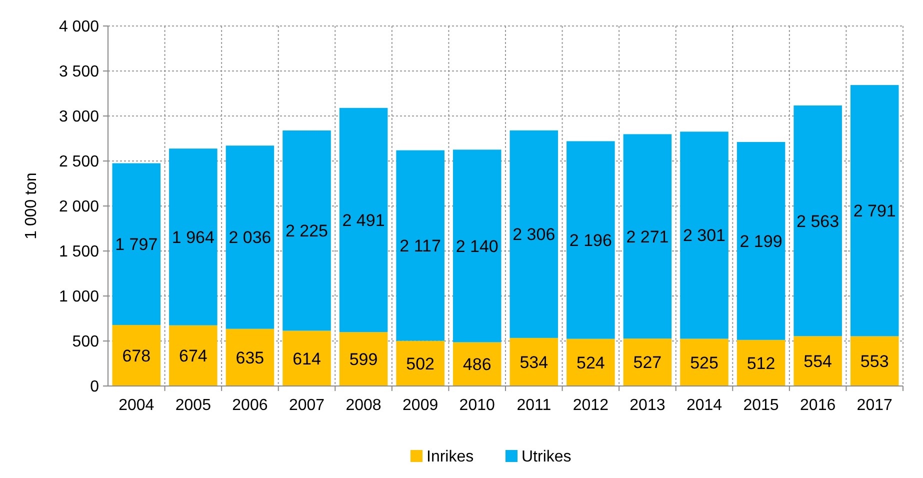 The image size is (923, 478). What do you see at coordinates (874, 405) in the screenshot?
I see `x-tick-label: 2017` at bounding box center [874, 405].